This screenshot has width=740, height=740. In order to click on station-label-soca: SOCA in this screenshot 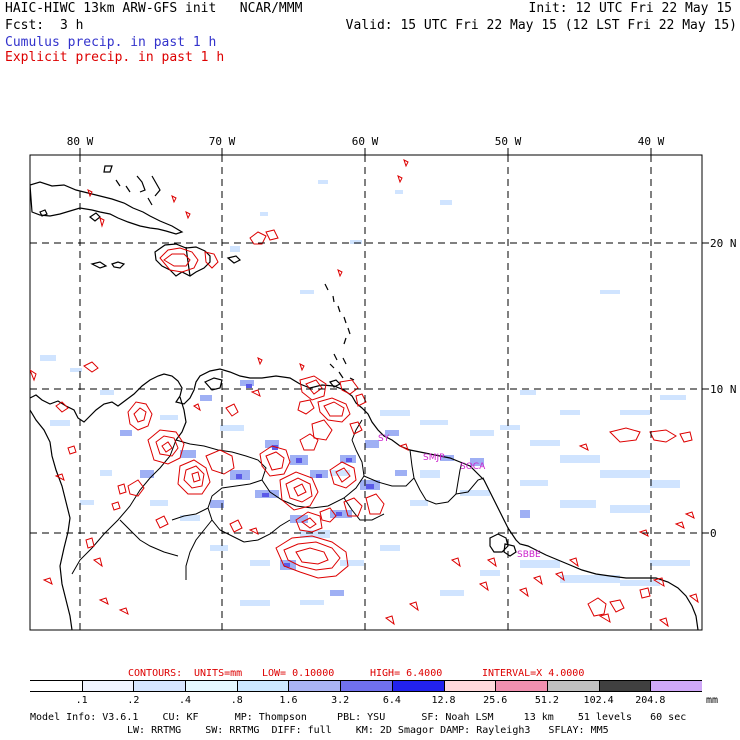, I will do `click(473, 467)`.